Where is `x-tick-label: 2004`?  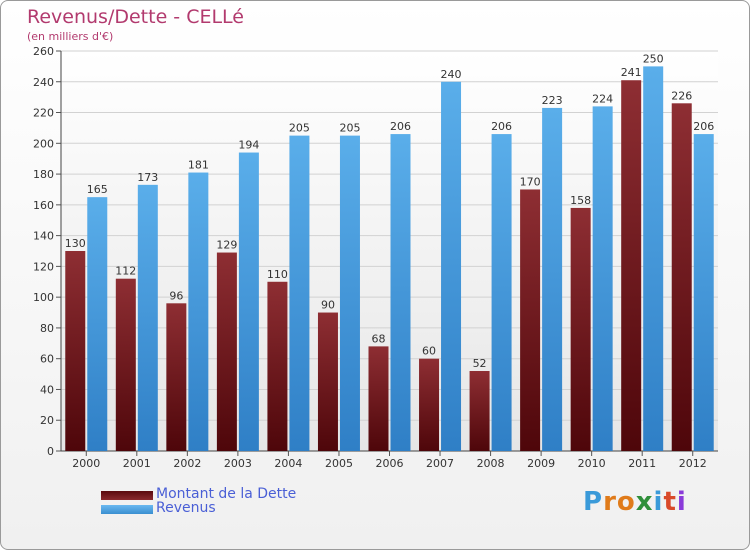
x-tick-label: 2004 is located at coordinates (288, 463).